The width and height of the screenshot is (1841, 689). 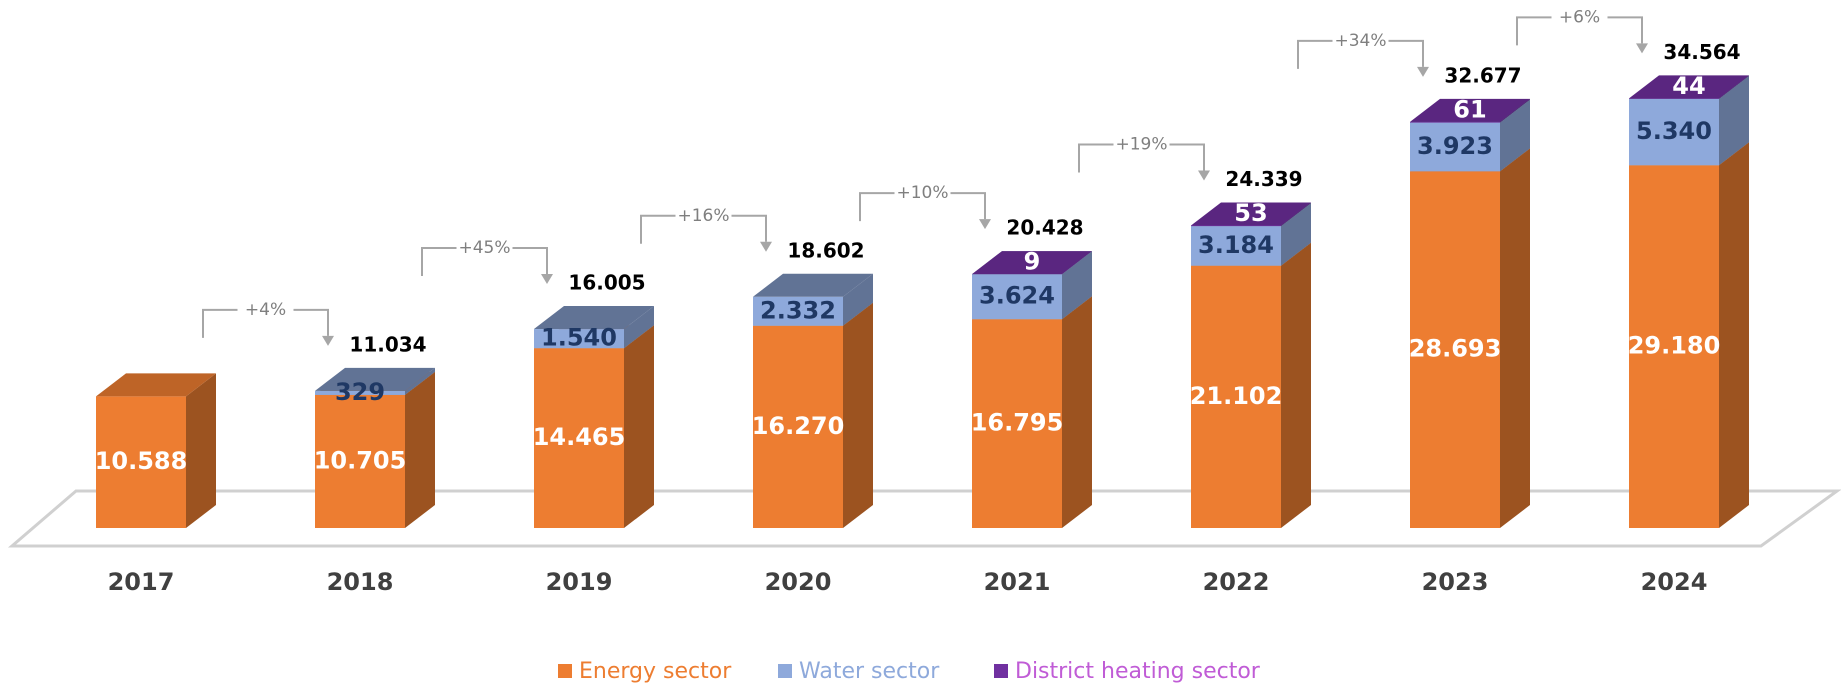 I want to click on segment-label: 3.184, so click(x=1236, y=245).